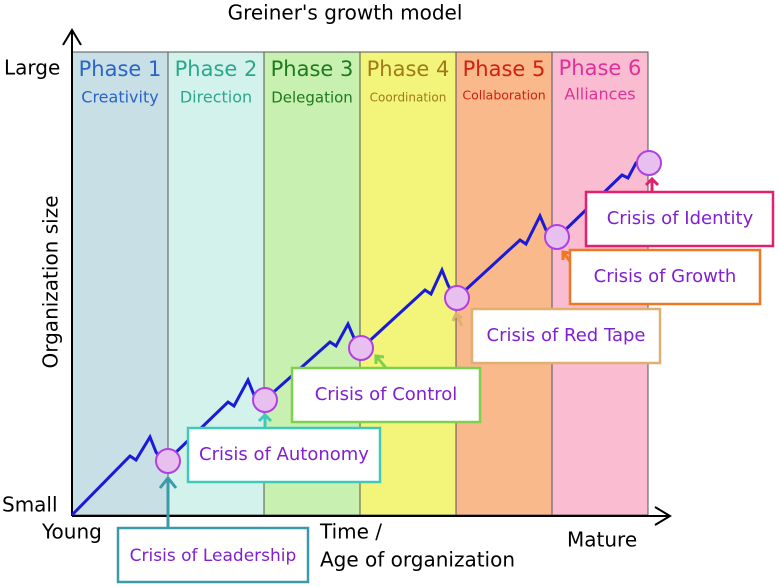 This screenshot has width=779, height=587. What do you see at coordinates (408, 98) in the screenshot?
I see `phase-subtitle: Coordination` at bounding box center [408, 98].